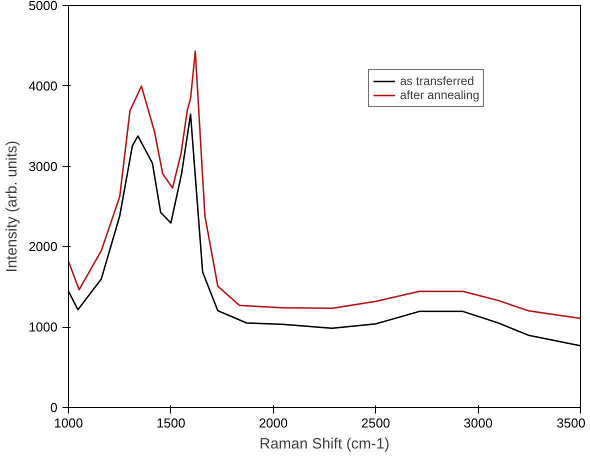 This screenshot has height=461, width=590. I want to click on legend-label: after annealing, so click(440, 95).